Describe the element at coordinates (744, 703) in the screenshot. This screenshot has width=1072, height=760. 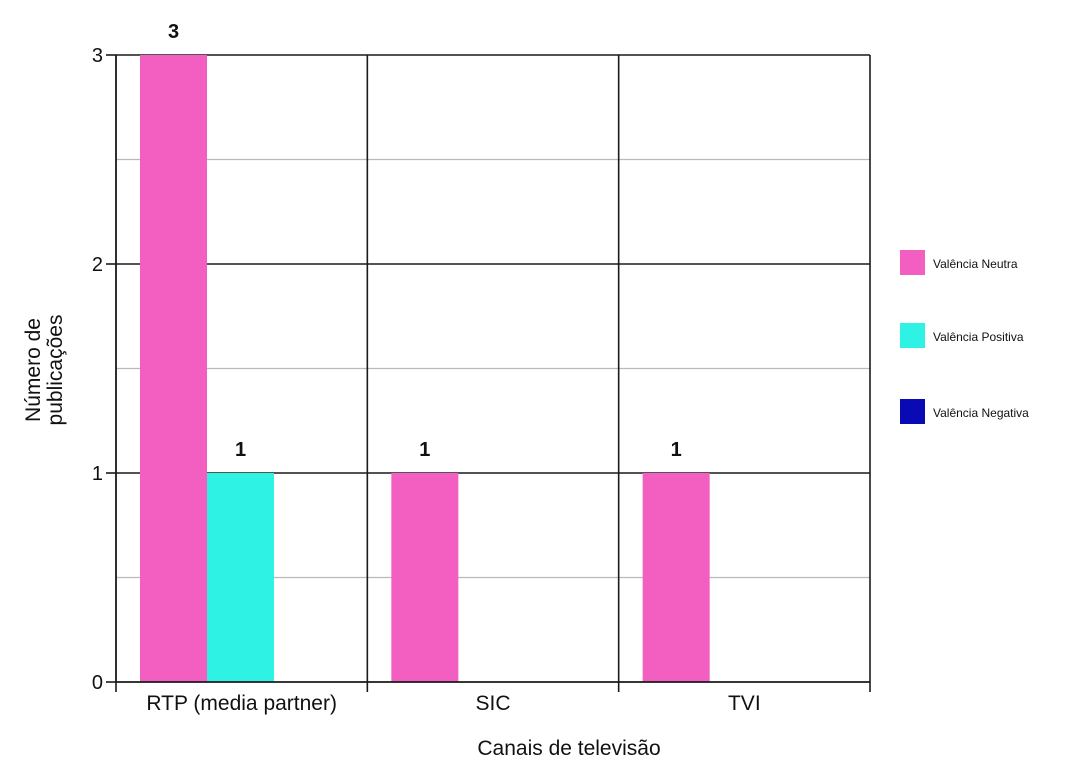
I see `x-tick-label: TVI` at that location.